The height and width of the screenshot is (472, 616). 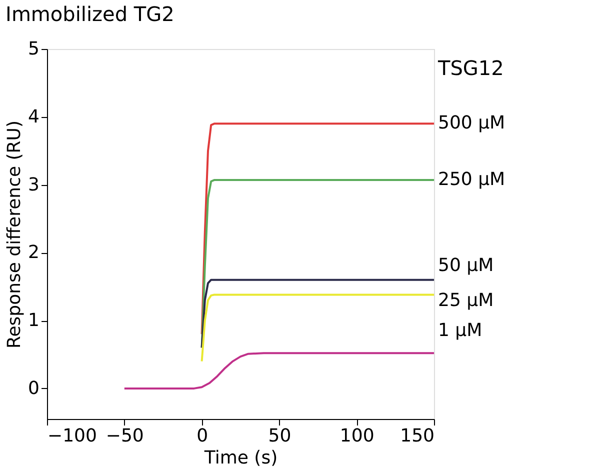 What do you see at coordinates (470, 68) in the screenshot?
I see `legend-title: TSG12` at bounding box center [470, 68].